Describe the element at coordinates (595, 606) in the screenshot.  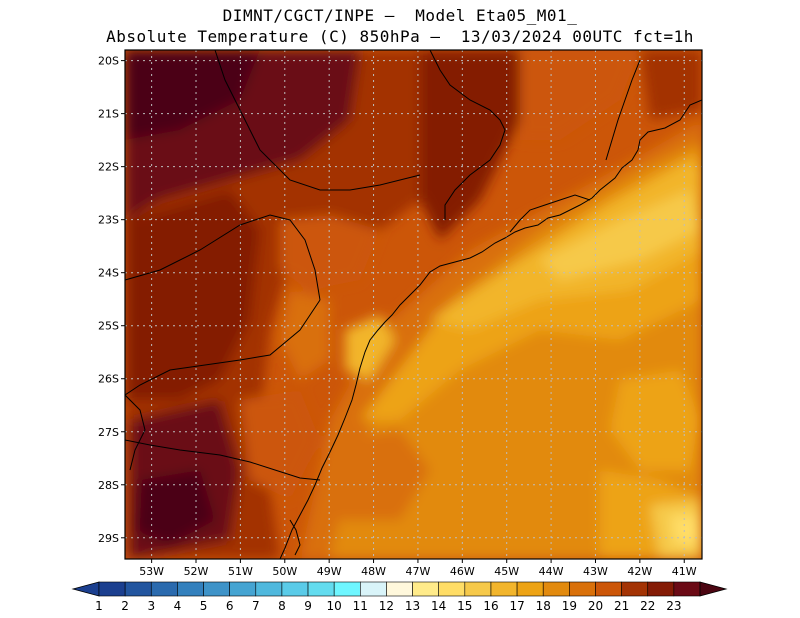
I see `colorbar-label: 20` at that location.